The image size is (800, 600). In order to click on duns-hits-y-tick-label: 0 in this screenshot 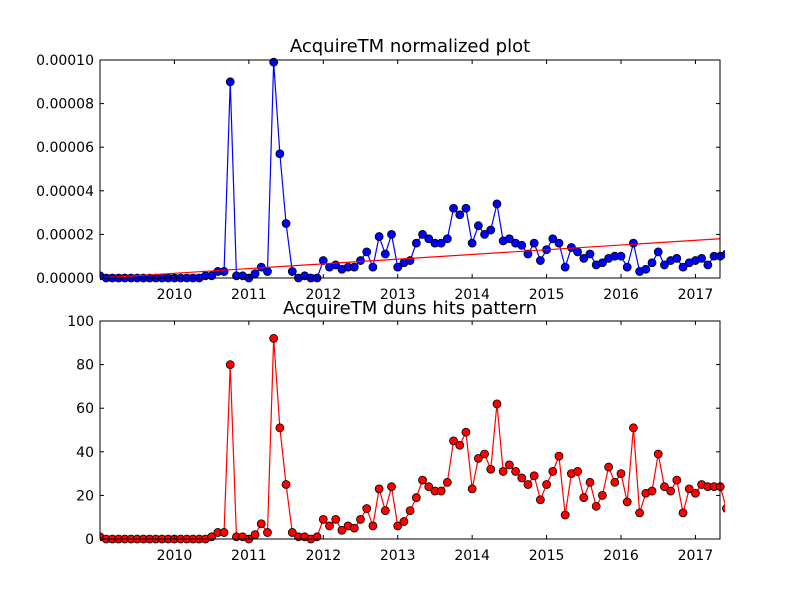, I will do `click(89, 540)`.